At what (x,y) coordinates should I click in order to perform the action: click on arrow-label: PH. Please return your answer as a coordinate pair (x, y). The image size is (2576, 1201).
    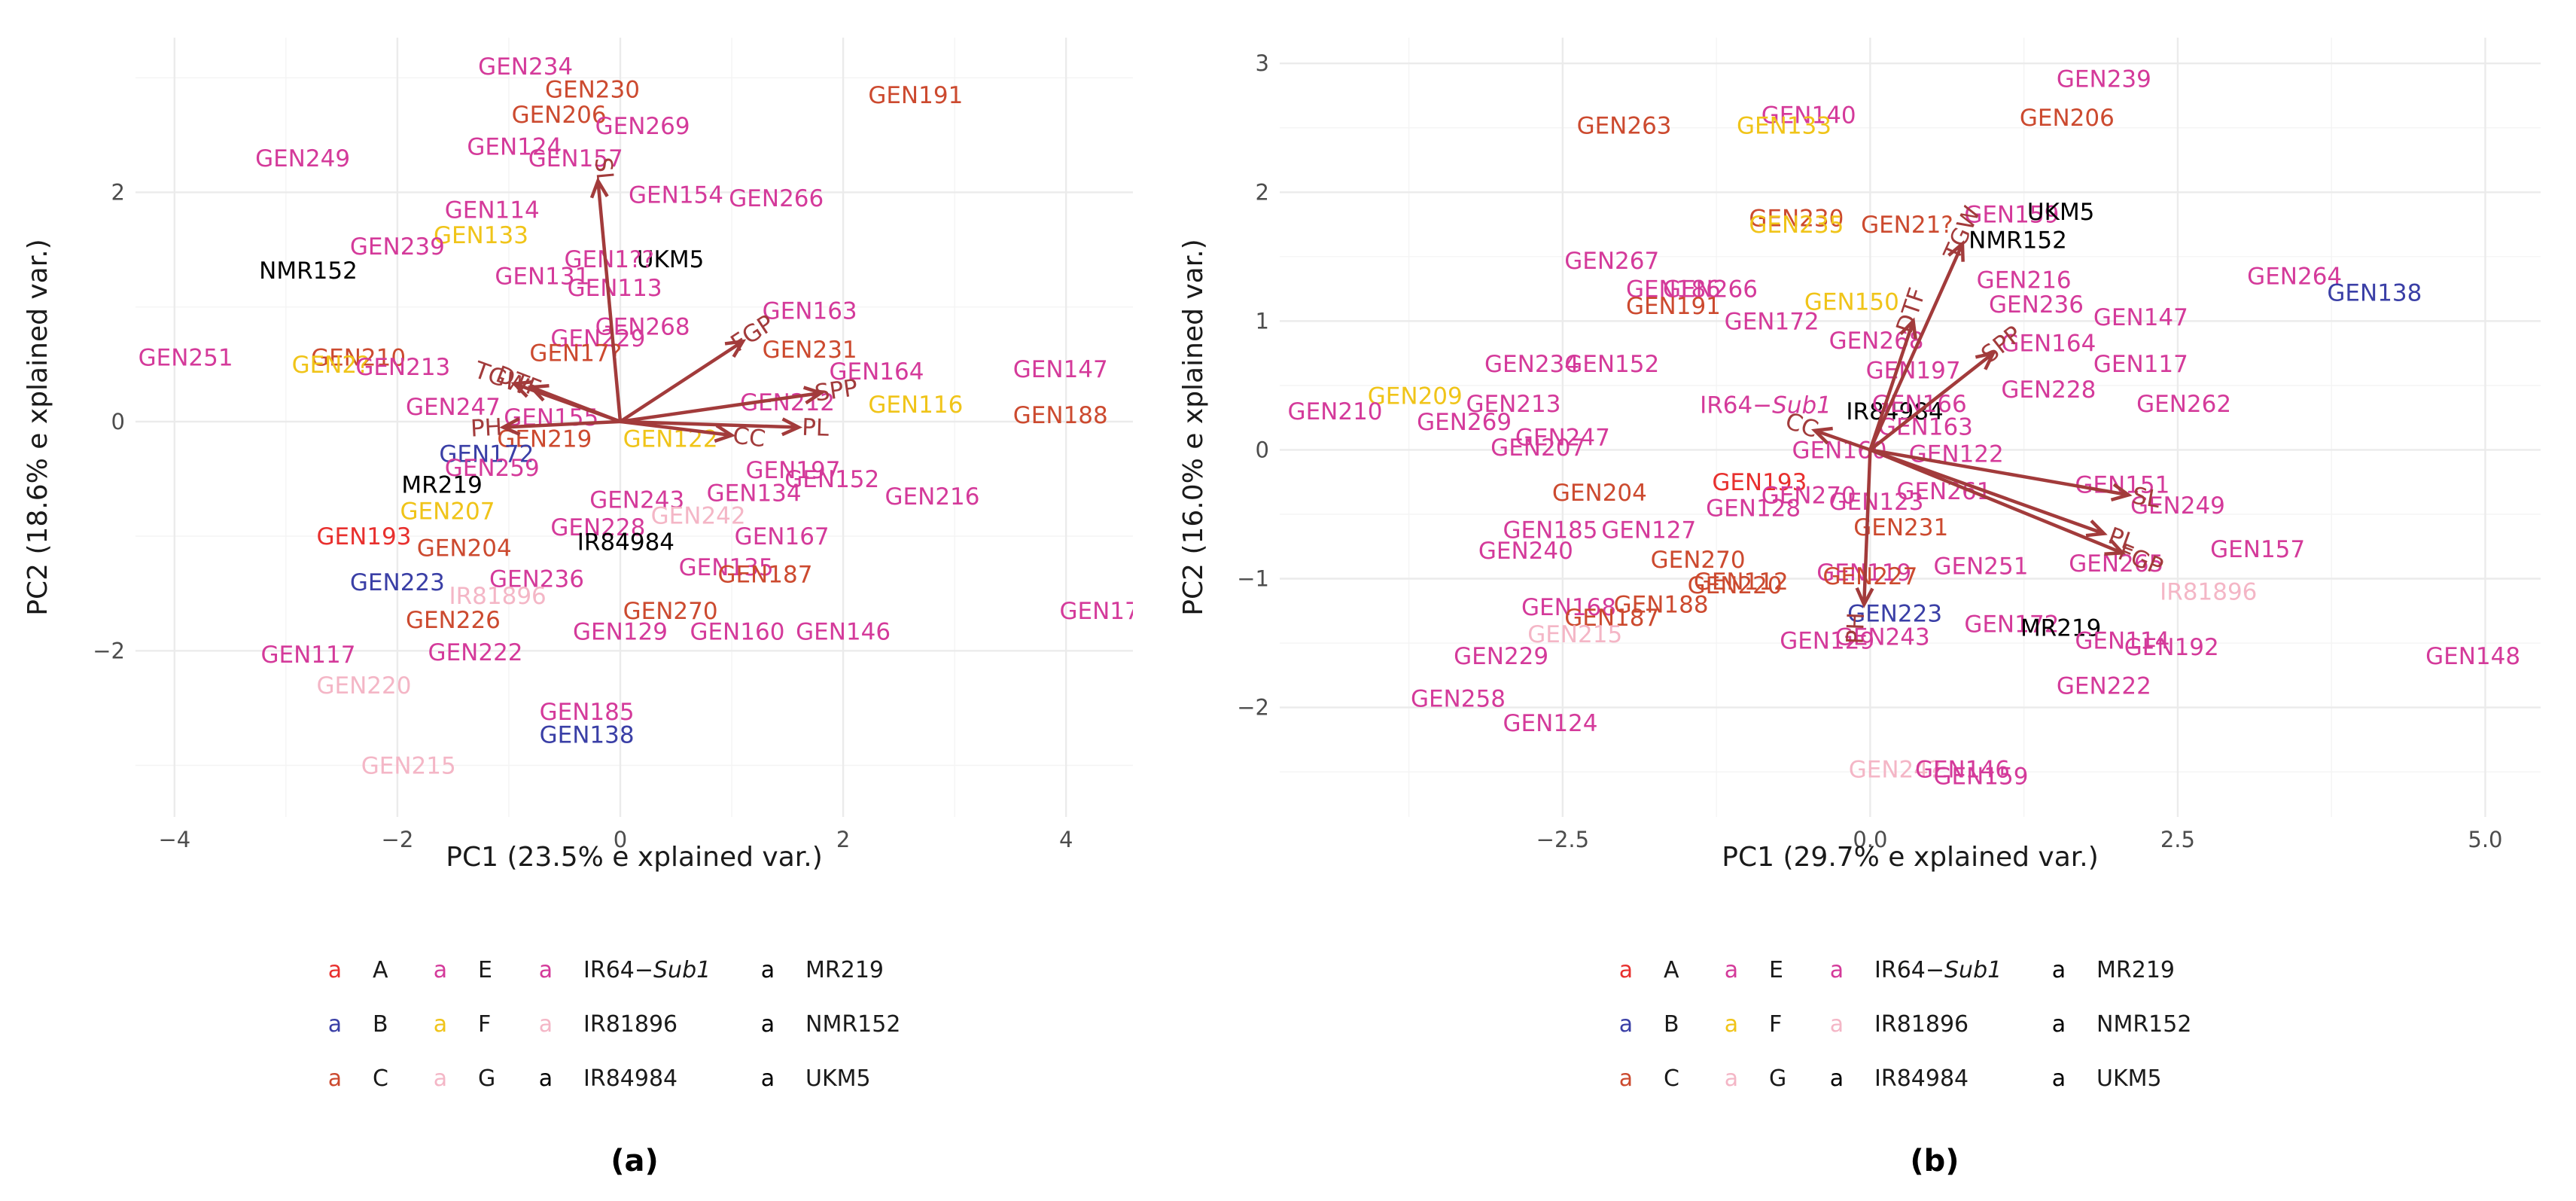
    Looking at the image, I should click on (1857, 628).